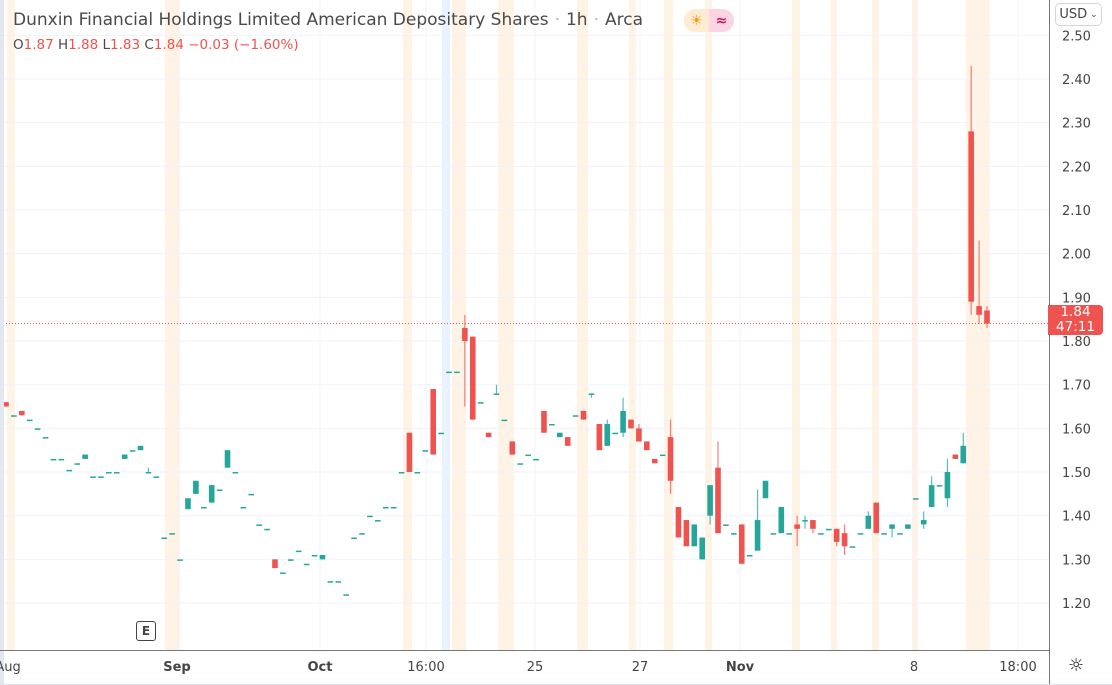 The image size is (1112, 685). I want to click on currency-label: USD, so click(1073, 14).